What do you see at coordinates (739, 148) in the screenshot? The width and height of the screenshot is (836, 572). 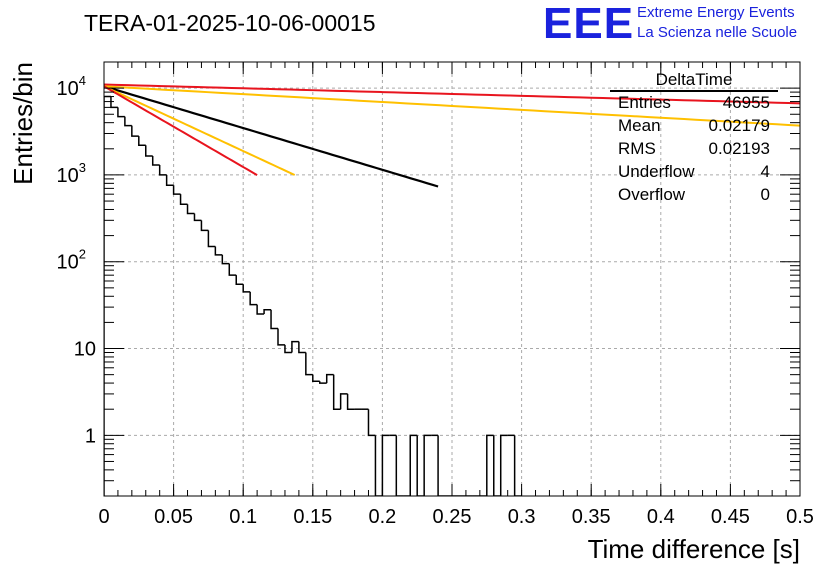 I see `stats-value: 0.02193` at bounding box center [739, 148].